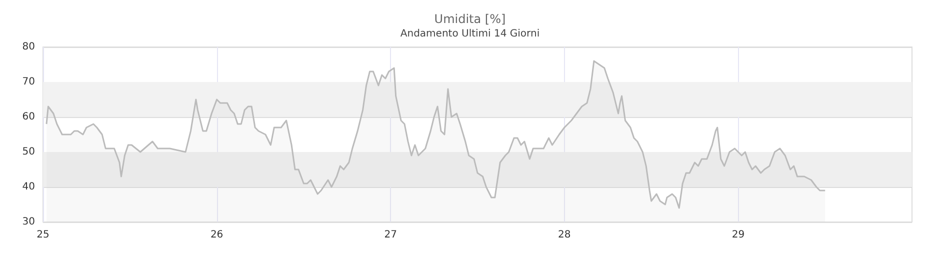  I want to click on chart-subtitle: Andamento Ultimi 14 Giorni, so click(470, 34).